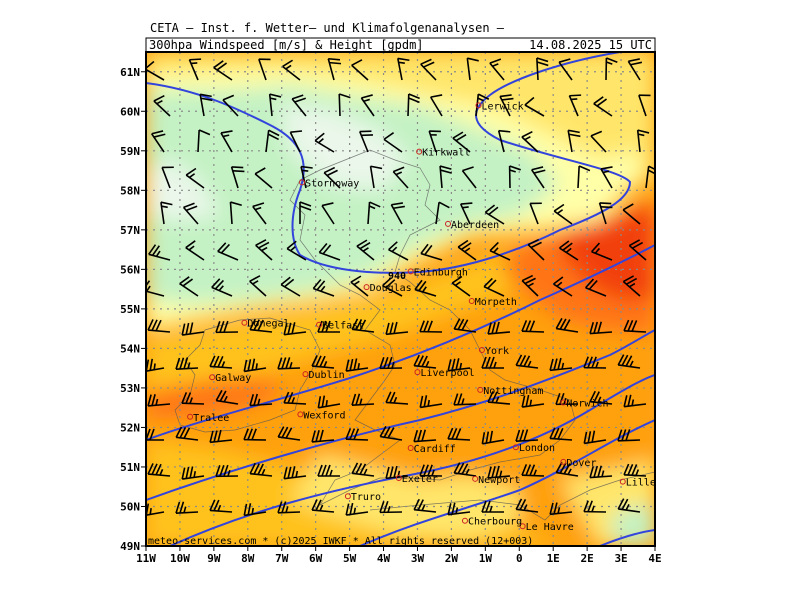  I want to click on city-marker: Exeter, so click(416, 479).